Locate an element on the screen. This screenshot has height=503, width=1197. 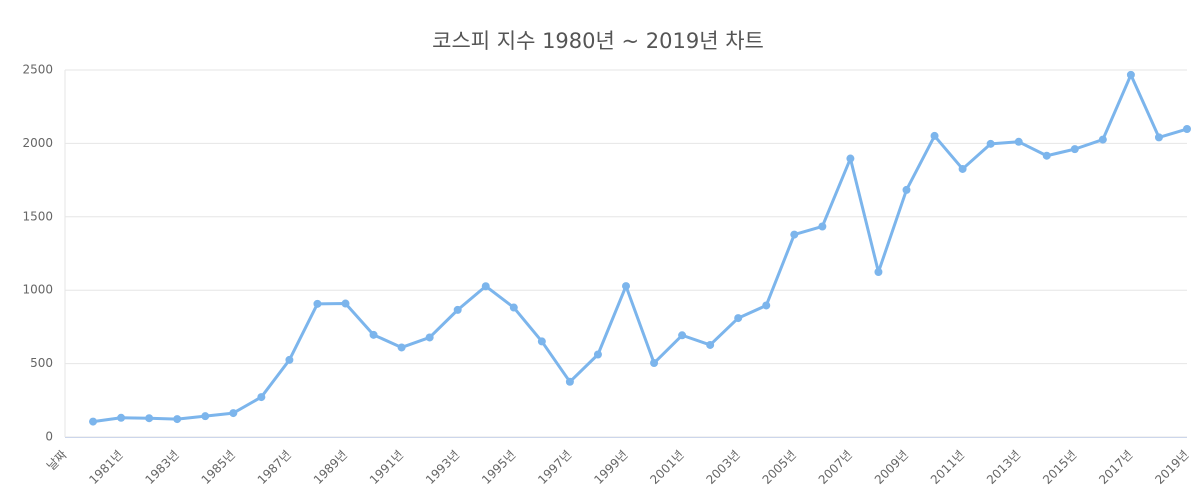
x-tick-label: 1981년 is located at coordinates (105, 467).